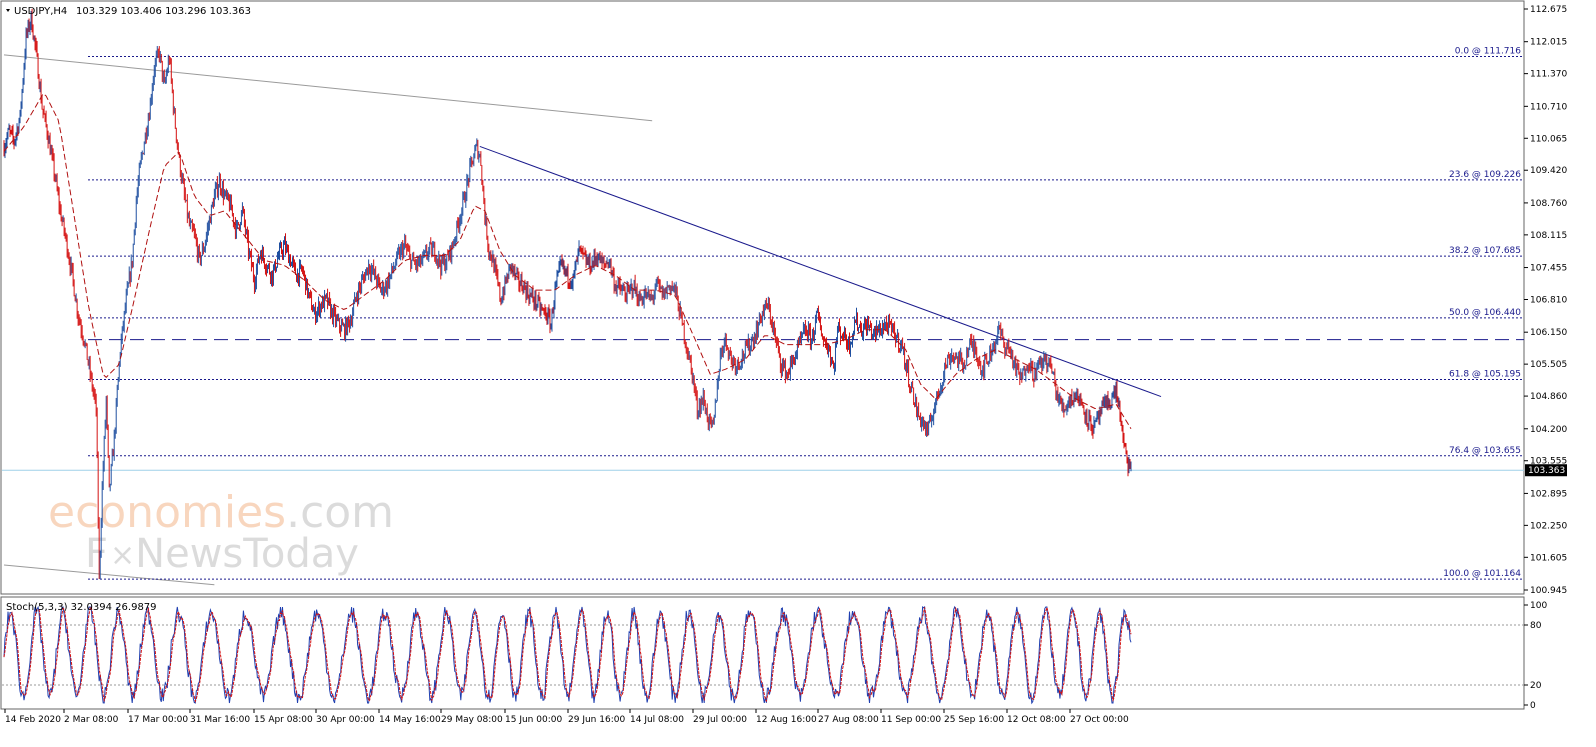  What do you see at coordinates (91, 720) in the screenshot?
I see `x-tick-label: 2 Mar 08:00` at bounding box center [91, 720].